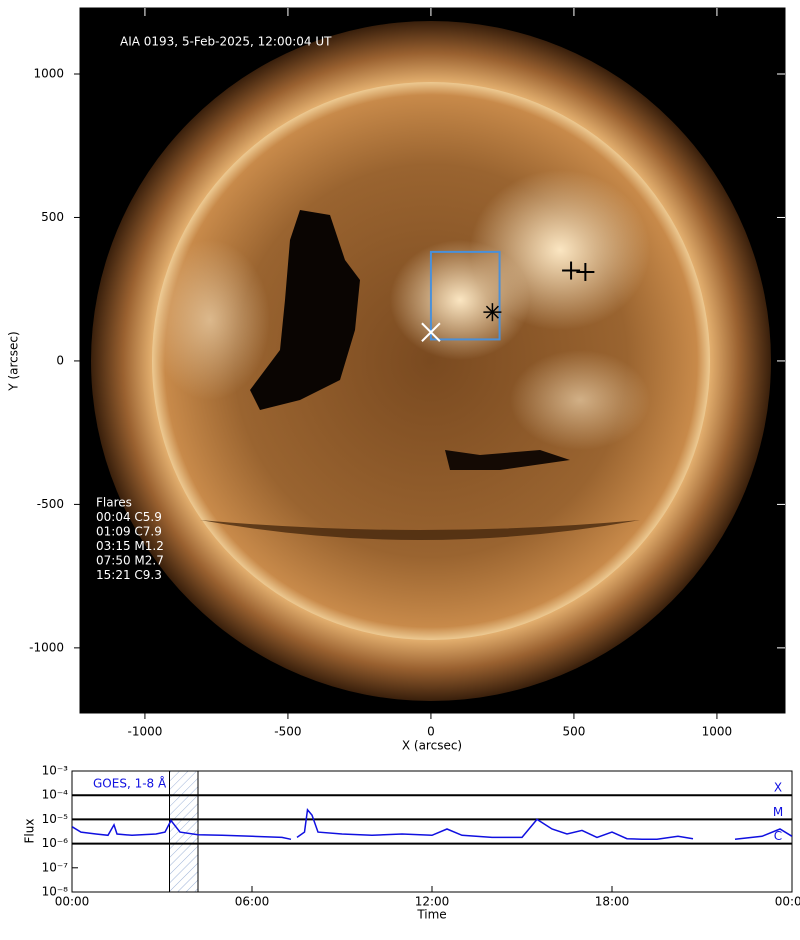 This screenshot has width=800, height=940. Describe the element at coordinates (252, 902) in the screenshot. I see `x-tick-label: 06:00` at that location.